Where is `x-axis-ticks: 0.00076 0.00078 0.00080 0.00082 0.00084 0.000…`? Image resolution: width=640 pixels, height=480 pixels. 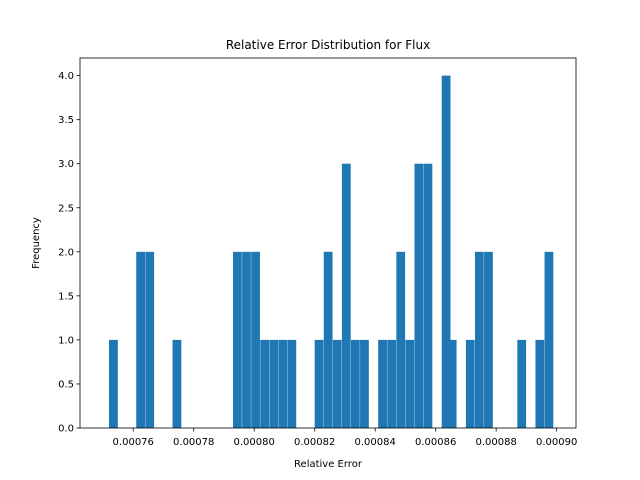 x-axis-ticks: 0.00076 0.00078 0.00080 0.00082 0.00084 0.000… is located at coordinates (345, 438).